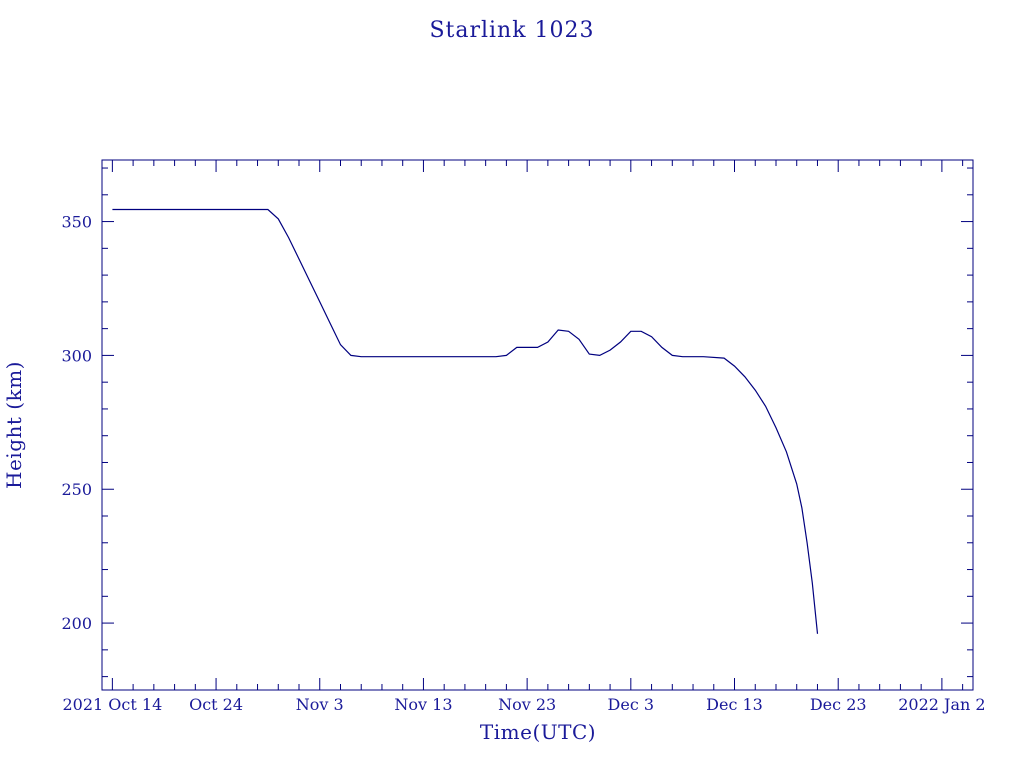 The width and height of the screenshot is (1024, 768). Describe the element at coordinates (734, 704) in the screenshot. I see `x-tick-label: Dec 13` at that location.